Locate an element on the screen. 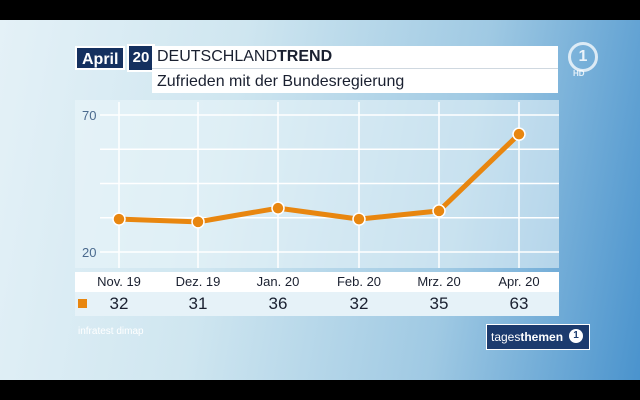 This screenshot has height=400, width=640. brand-prefix: DEUTSCHLAND is located at coordinates (217, 56).